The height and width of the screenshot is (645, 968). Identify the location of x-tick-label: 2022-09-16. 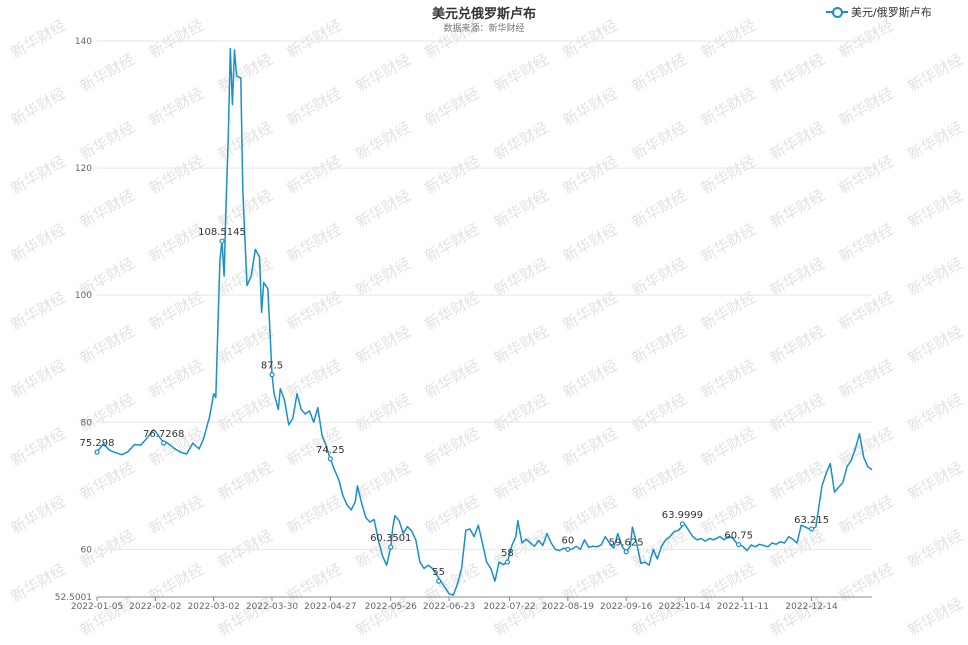
(626, 607).